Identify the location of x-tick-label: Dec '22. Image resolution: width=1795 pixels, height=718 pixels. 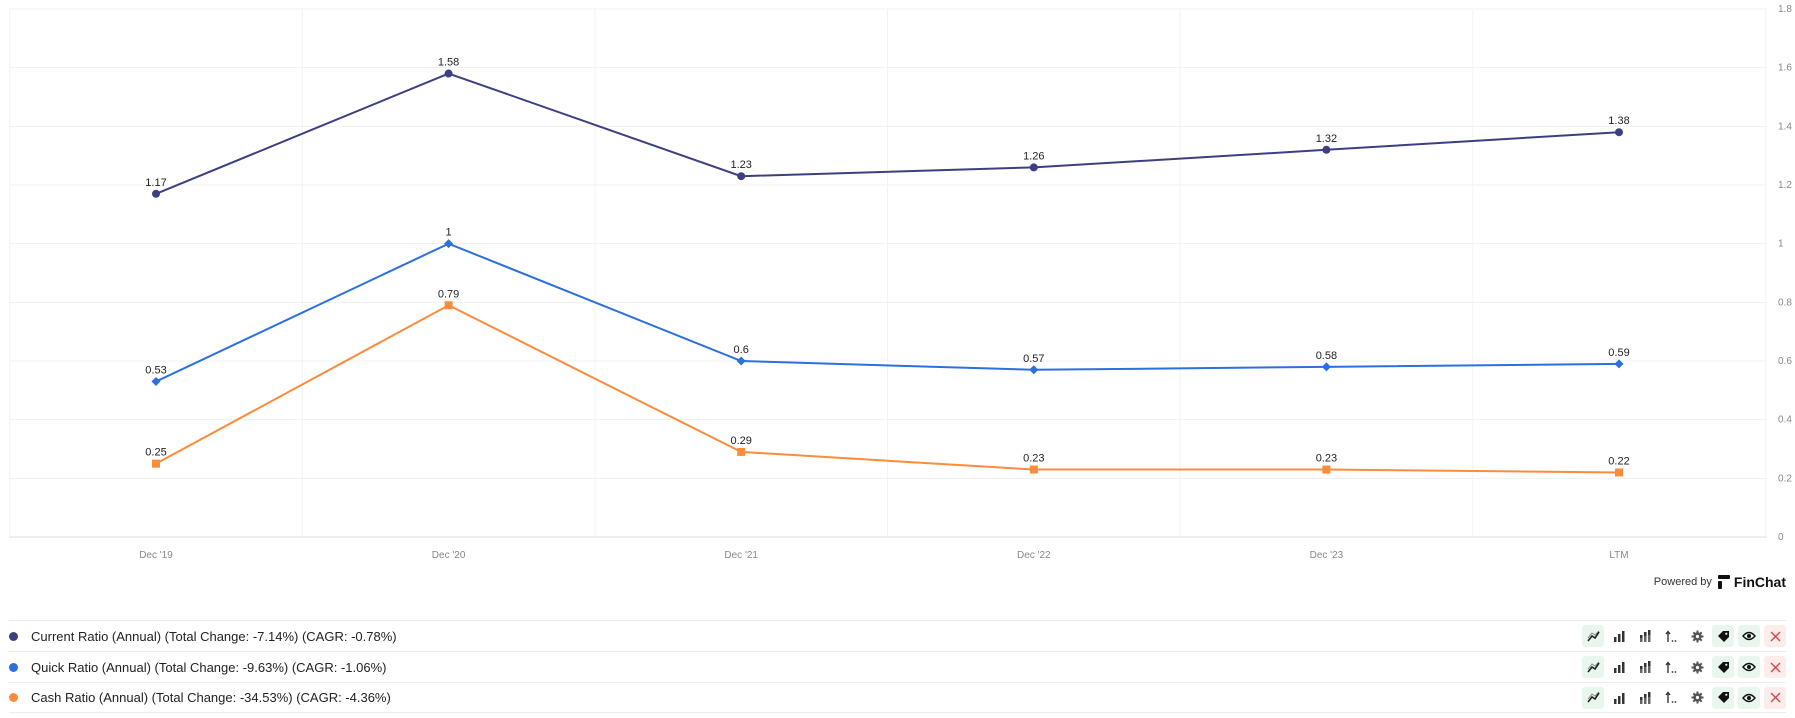
(1034, 555).